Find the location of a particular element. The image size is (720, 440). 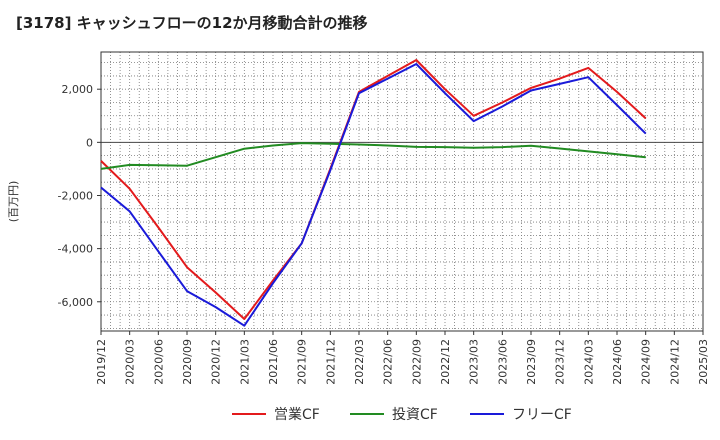

y-tick-label: 2,000 is located at coordinates (78, 89).